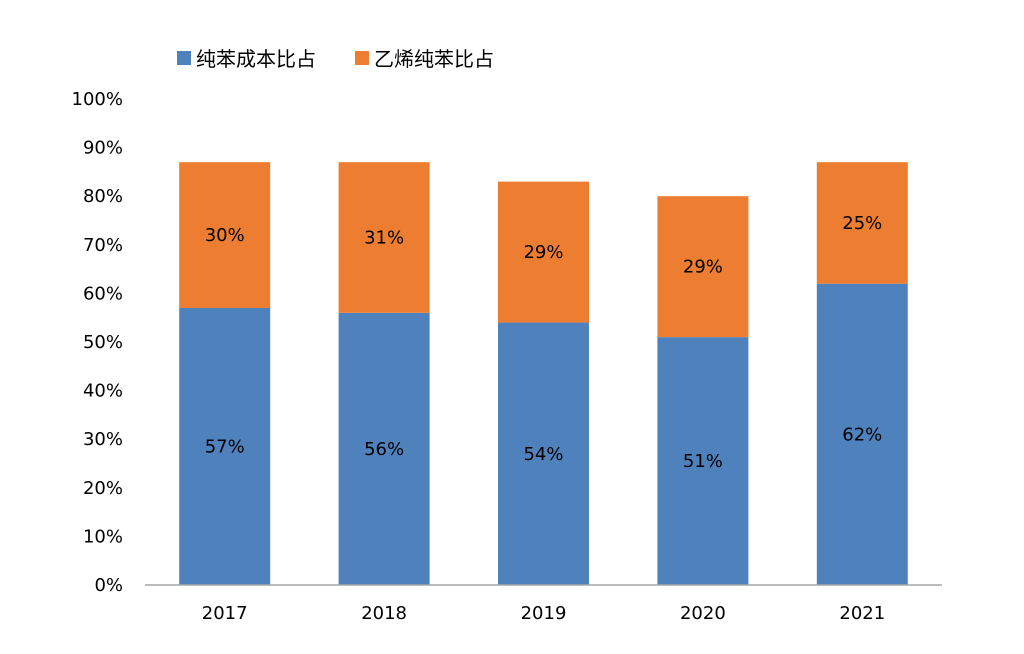 This screenshot has height=654, width=1024. I want to click on bar-segment-series-2-2019, so click(543, 252).